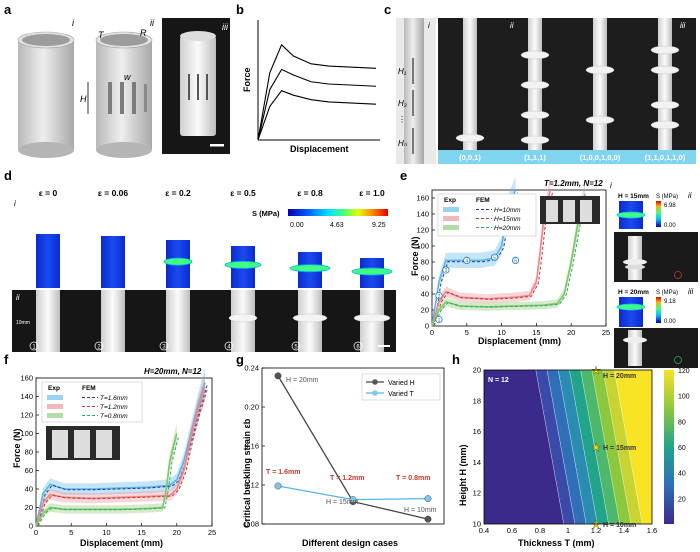  Describe the element at coordinates (669, 447) in the screenshot. I see `h-colorbar` at that location.